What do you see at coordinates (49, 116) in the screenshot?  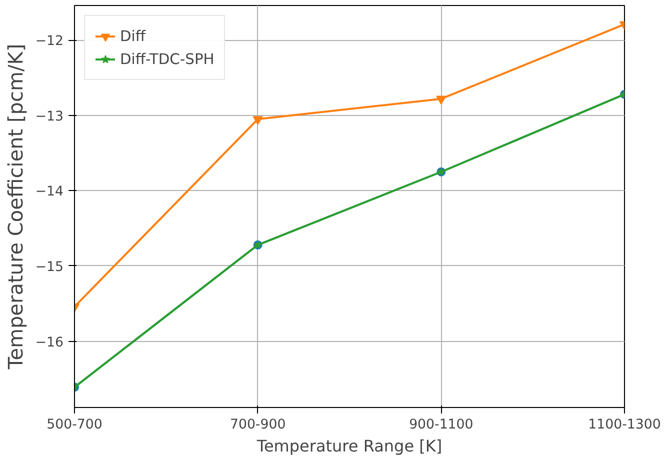 I see `y-tick-label: −13` at bounding box center [49, 116].